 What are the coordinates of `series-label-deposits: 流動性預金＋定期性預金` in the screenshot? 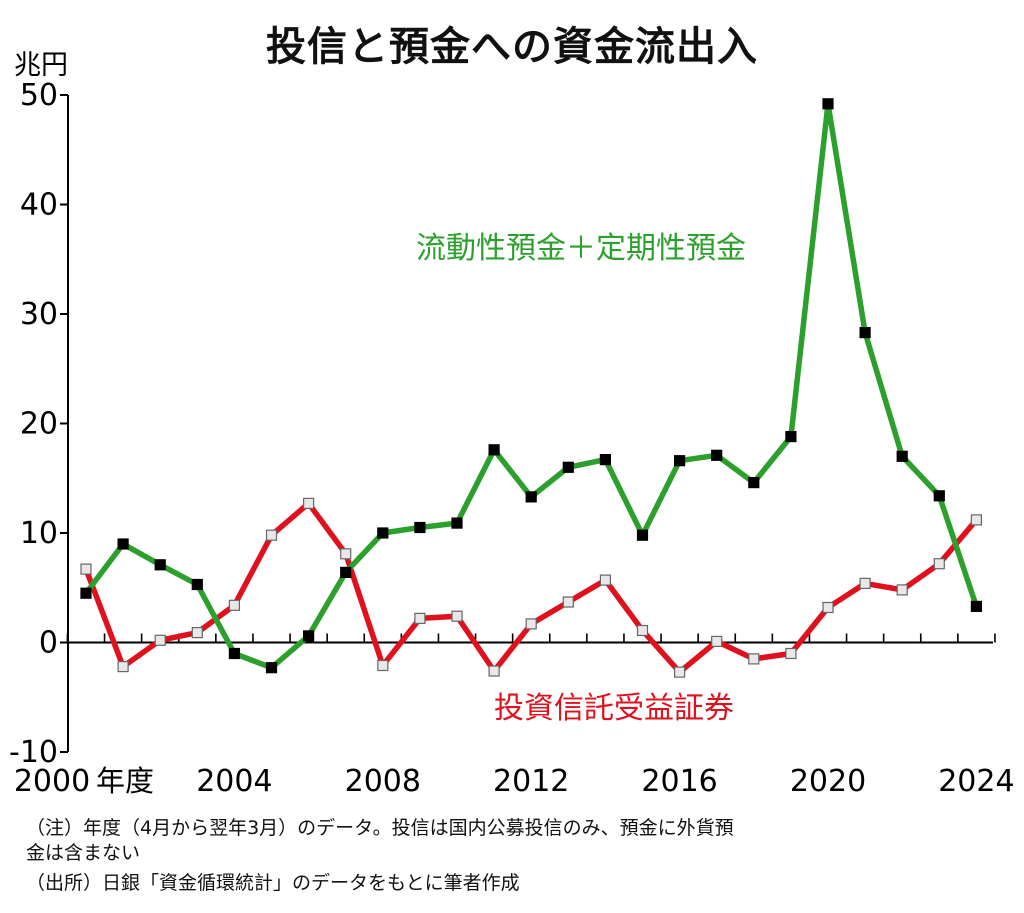 It's located at (581, 248).